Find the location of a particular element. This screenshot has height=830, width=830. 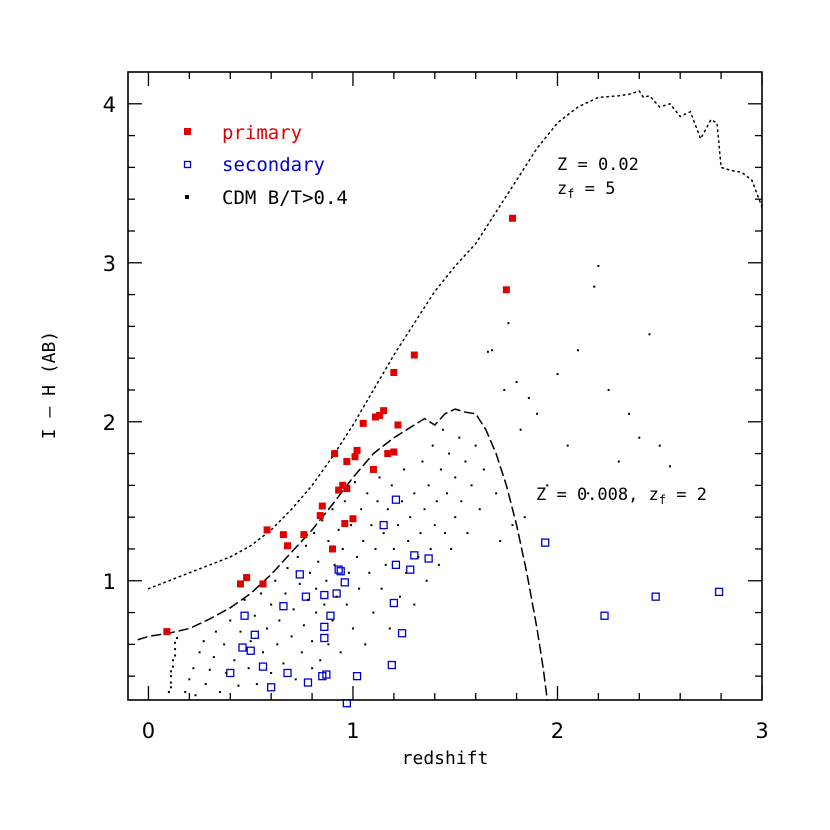

y-tick-labels: 1 2 3 4 is located at coordinates (109, 343).